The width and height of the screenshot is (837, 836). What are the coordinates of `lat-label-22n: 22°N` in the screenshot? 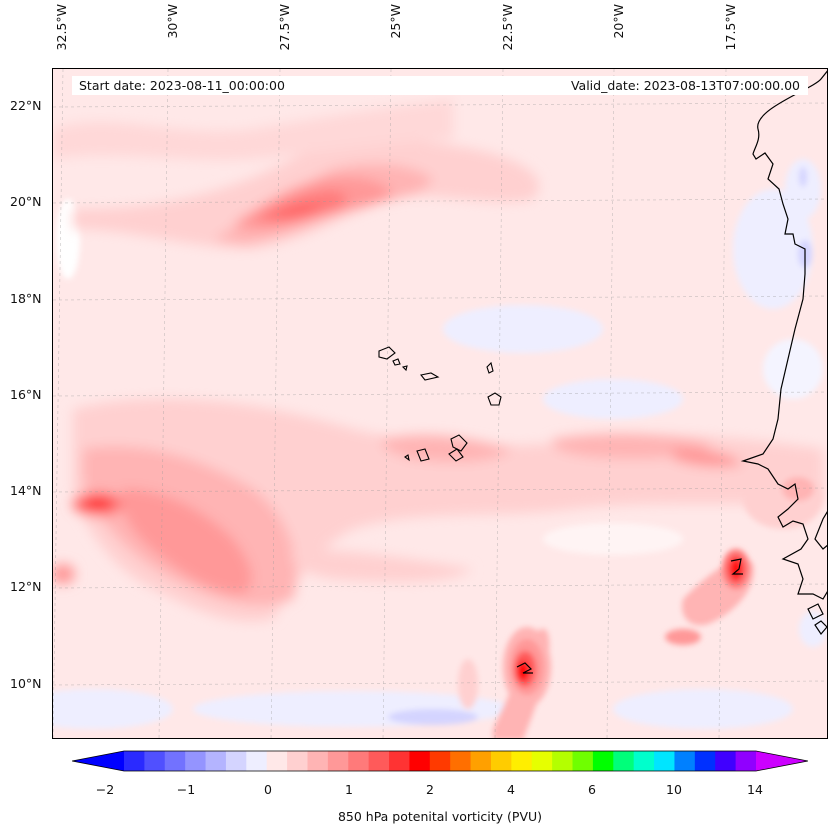 It's located at (26, 105).